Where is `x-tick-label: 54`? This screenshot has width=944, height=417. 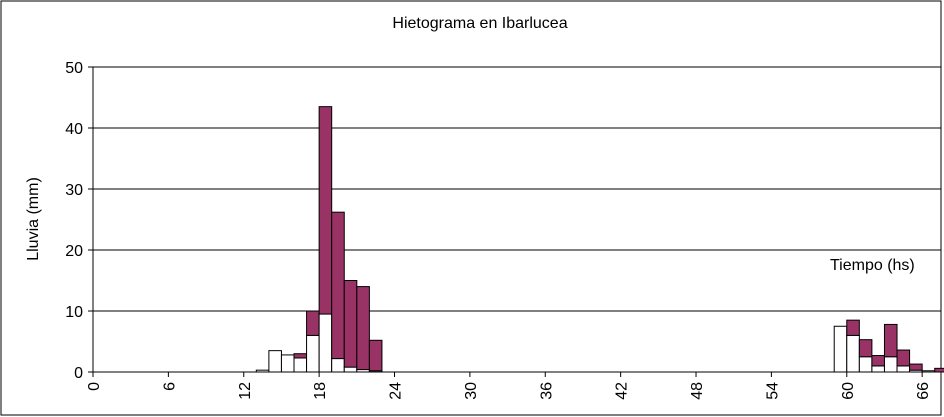 x-tick-label: 54 is located at coordinates (772, 391).